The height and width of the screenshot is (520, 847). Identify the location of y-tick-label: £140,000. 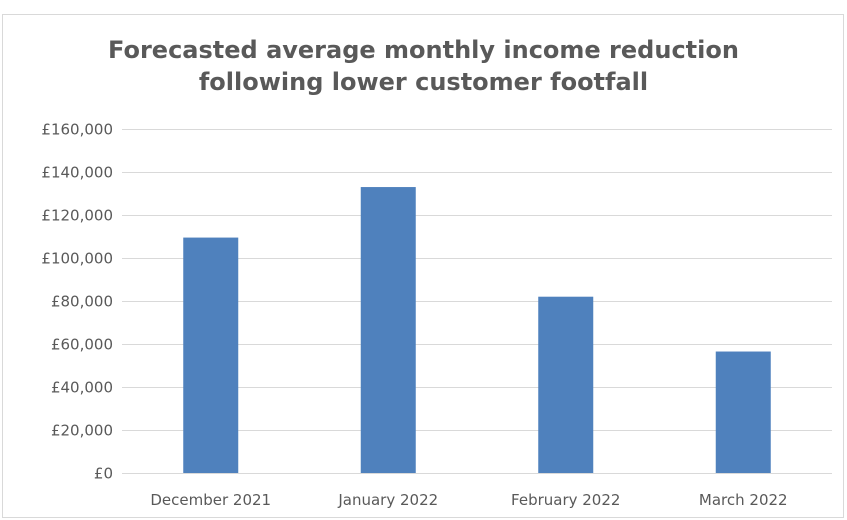
(77, 173).